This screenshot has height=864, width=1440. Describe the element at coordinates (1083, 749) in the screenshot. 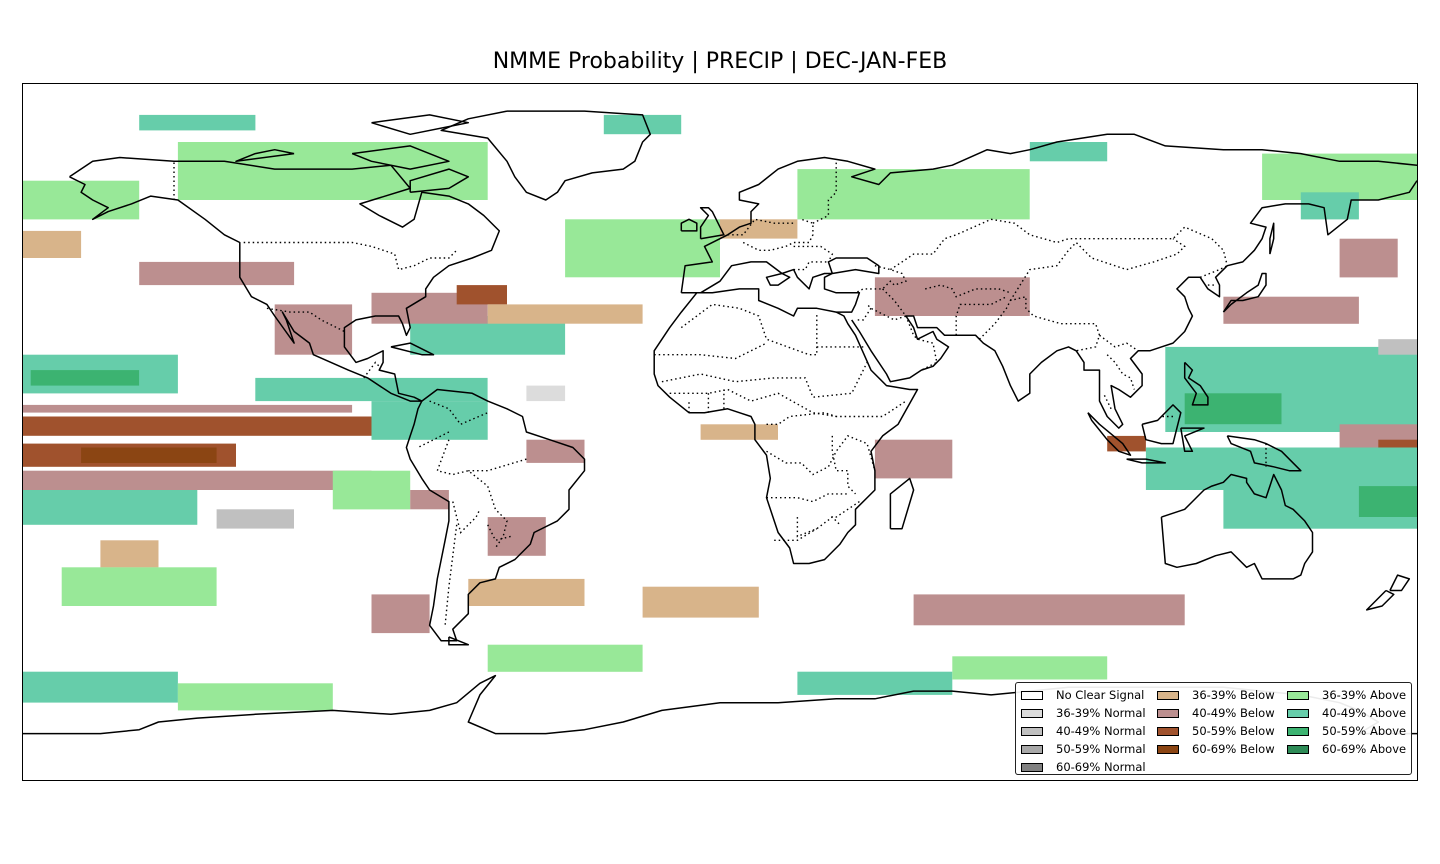

I see `legend-item: 50-59% Normal` at that location.